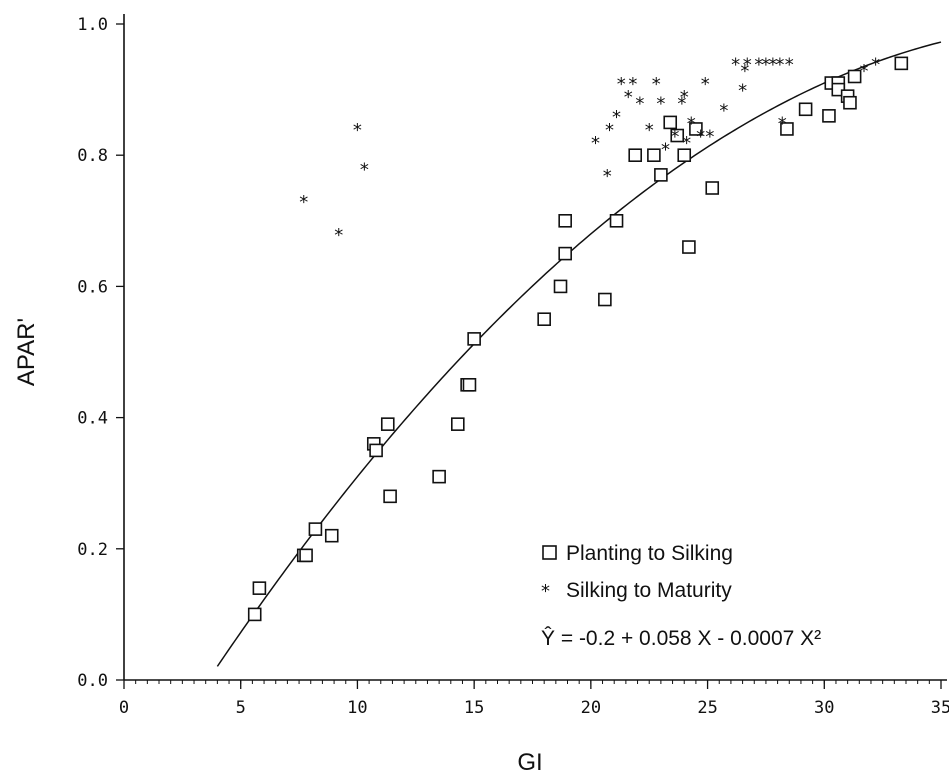 The image size is (949, 777). Describe the element at coordinates (529, 762) in the screenshot. I see `x-axis-title: GI` at that location.